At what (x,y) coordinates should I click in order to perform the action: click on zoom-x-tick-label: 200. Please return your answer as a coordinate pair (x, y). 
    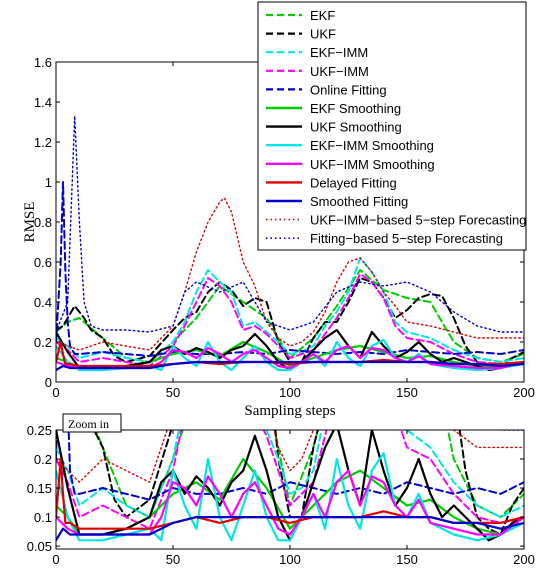
    Looking at the image, I should click on (524, 559).